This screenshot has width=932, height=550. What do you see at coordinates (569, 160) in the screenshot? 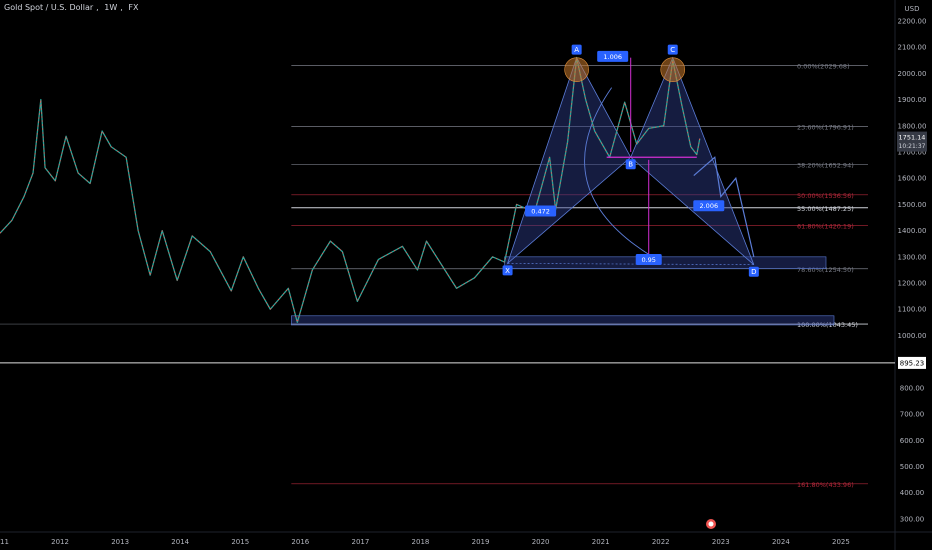
I see `pattern-xab-triangle` at bounding box center [569, 160].